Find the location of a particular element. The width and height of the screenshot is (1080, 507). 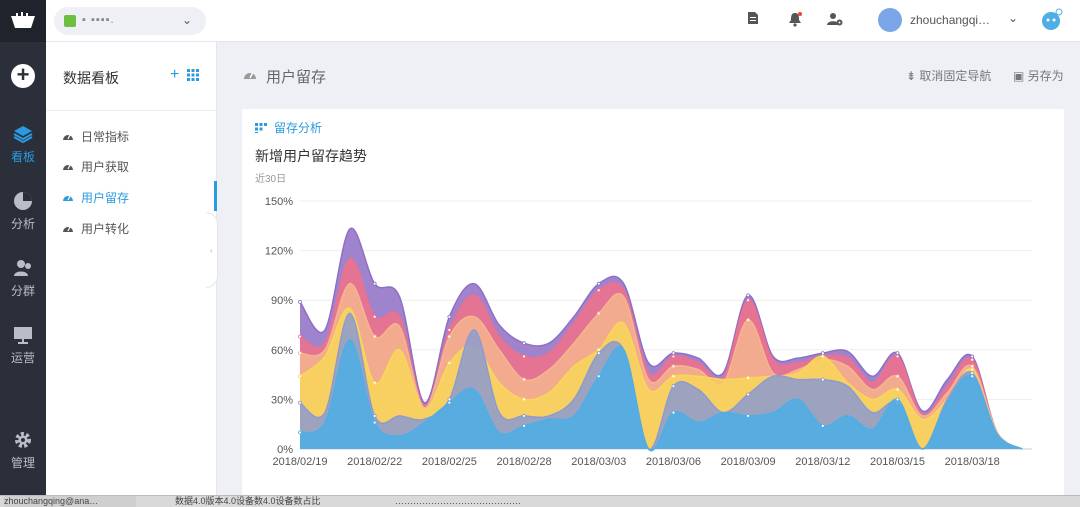

screen-icon is located at coordinates (23, 335).